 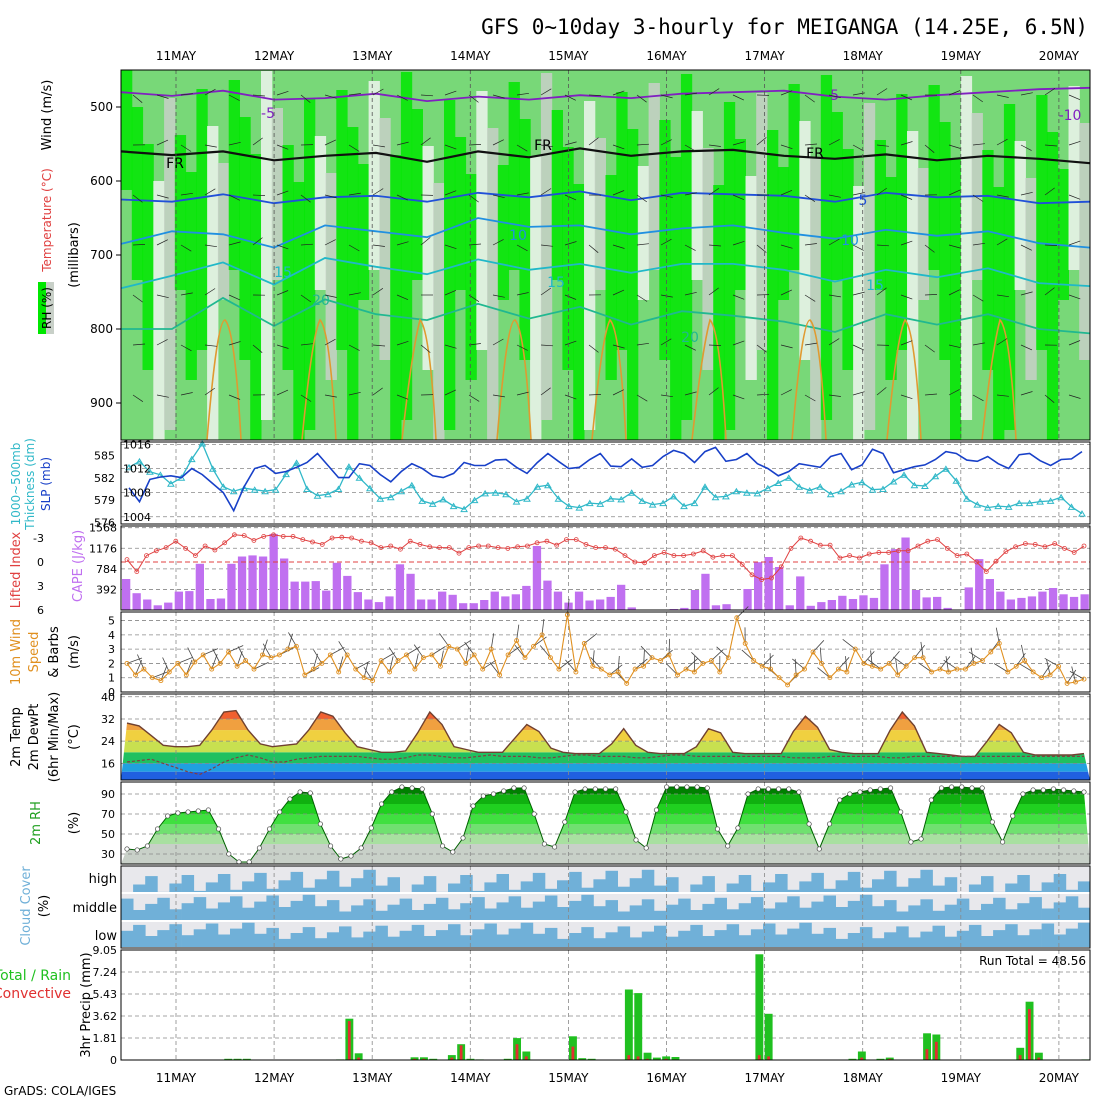 I want to click on bottom-date-label: 16MAY, so click(x=666, y=1078).